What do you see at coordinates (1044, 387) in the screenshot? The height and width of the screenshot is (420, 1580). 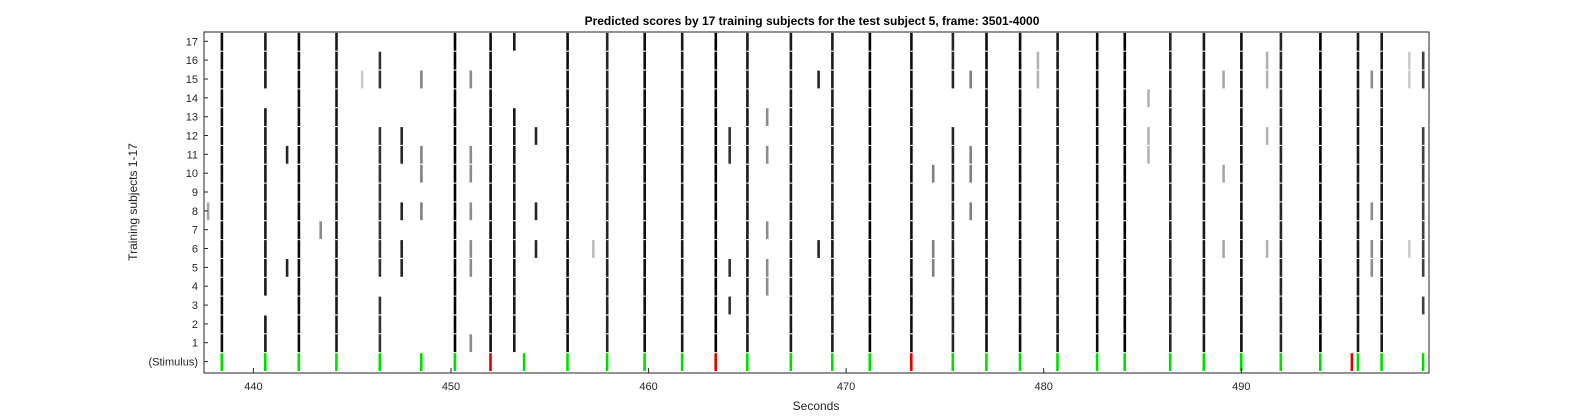 I see `x-tick-label: 480` at bounding box center [1044, 387].